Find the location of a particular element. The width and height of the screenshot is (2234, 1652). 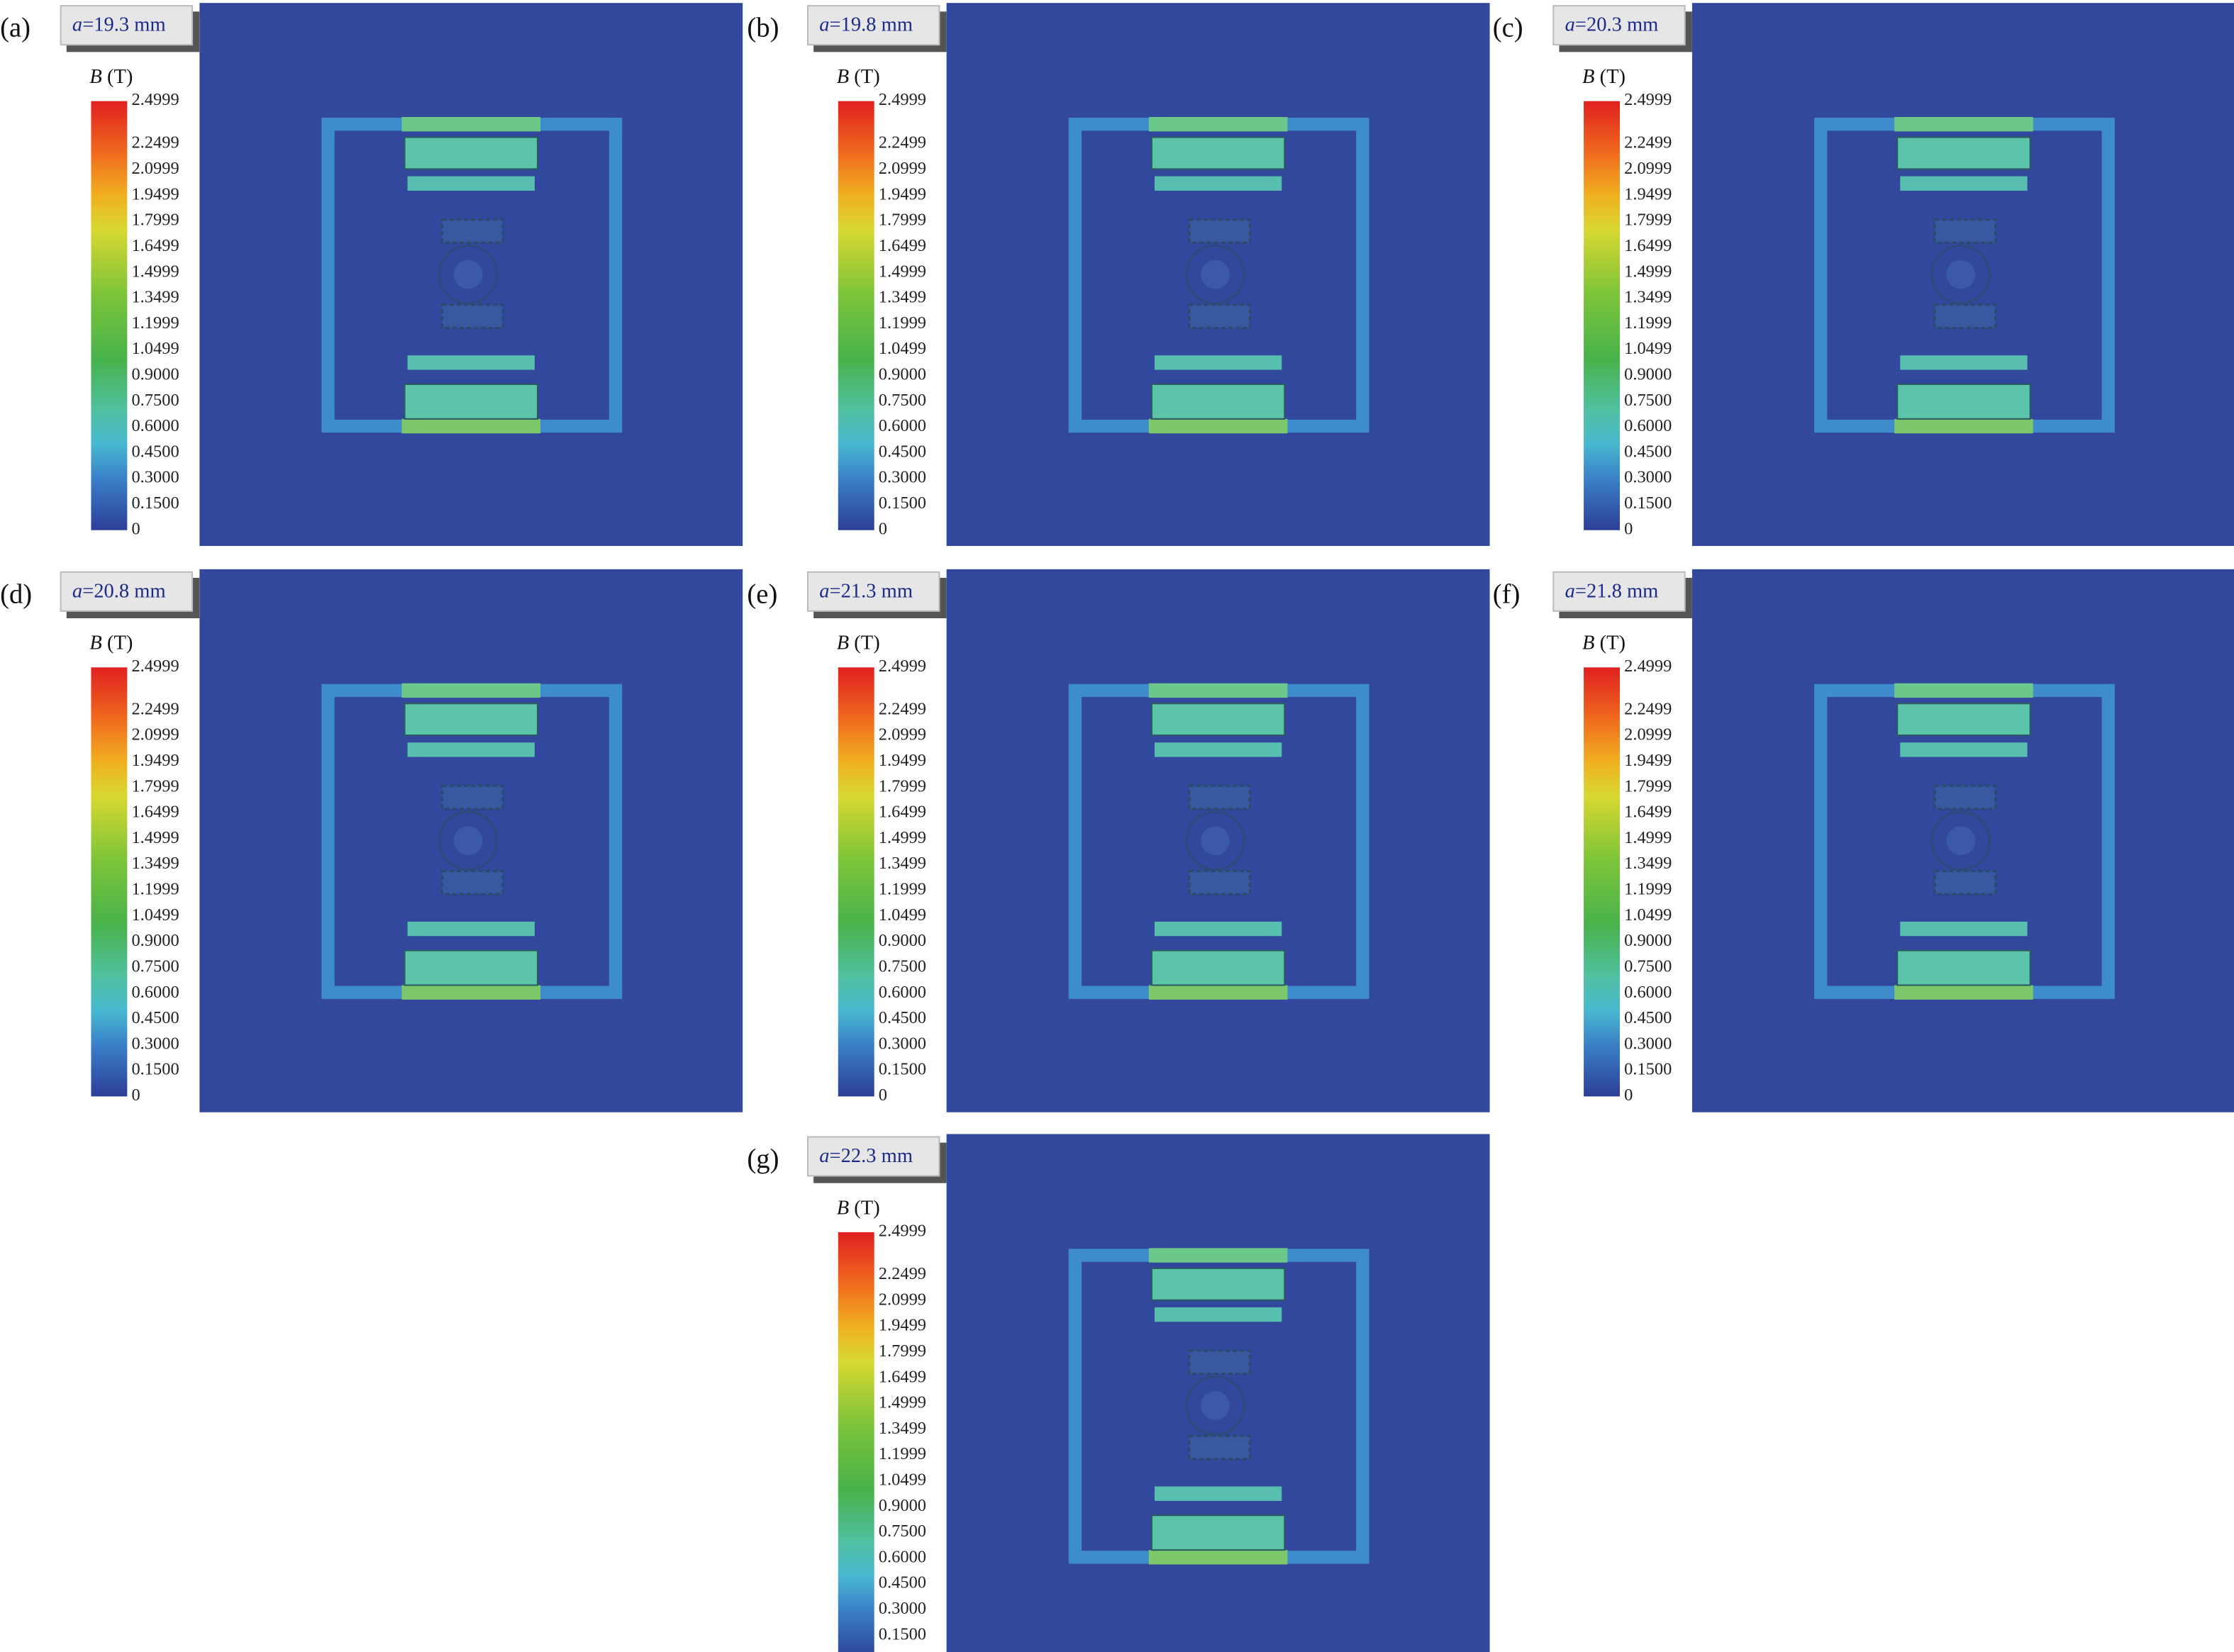

parameter-label: a=19.3 mm is located at coordinates (119, 24).